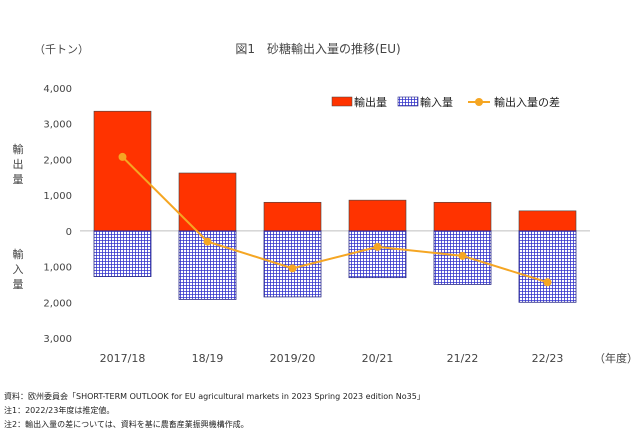  What do you see at coordinates (408, 101) in the screenshot?
I see `legend-swatch-import` at bounding box center [408, 101].